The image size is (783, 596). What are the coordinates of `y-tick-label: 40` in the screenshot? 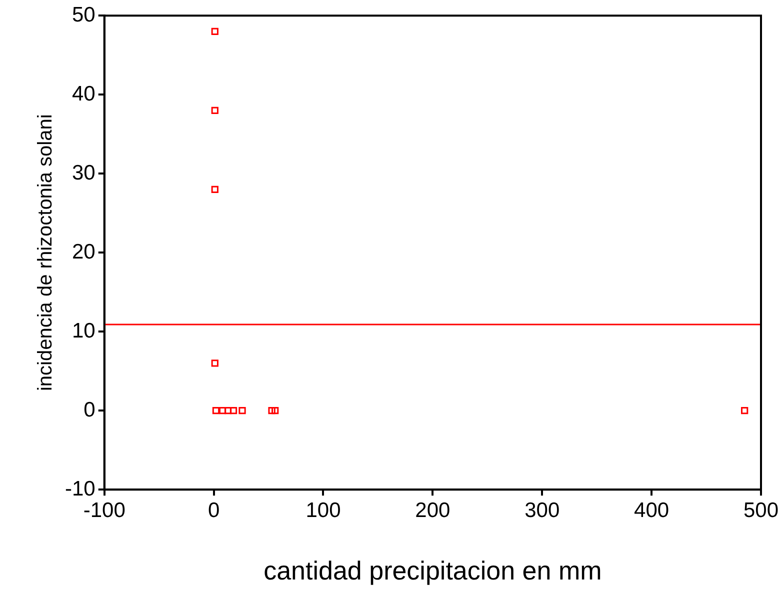 It's located at (84, 94).